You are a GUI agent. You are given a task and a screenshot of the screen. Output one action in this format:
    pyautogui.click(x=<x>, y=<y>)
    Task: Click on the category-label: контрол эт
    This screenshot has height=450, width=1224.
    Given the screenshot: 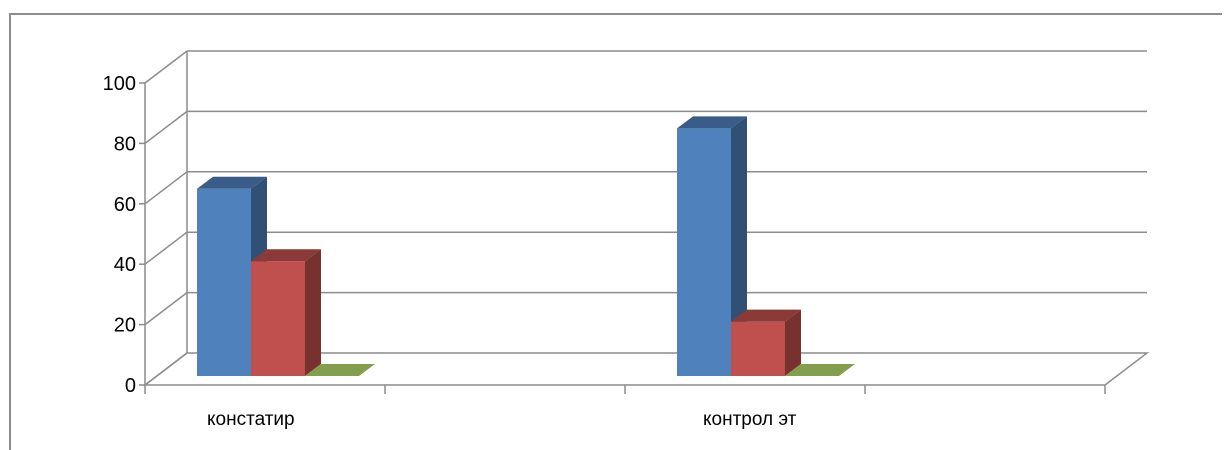 What is the action you would take?
    pyautogui.click(x=750, y=419)
    